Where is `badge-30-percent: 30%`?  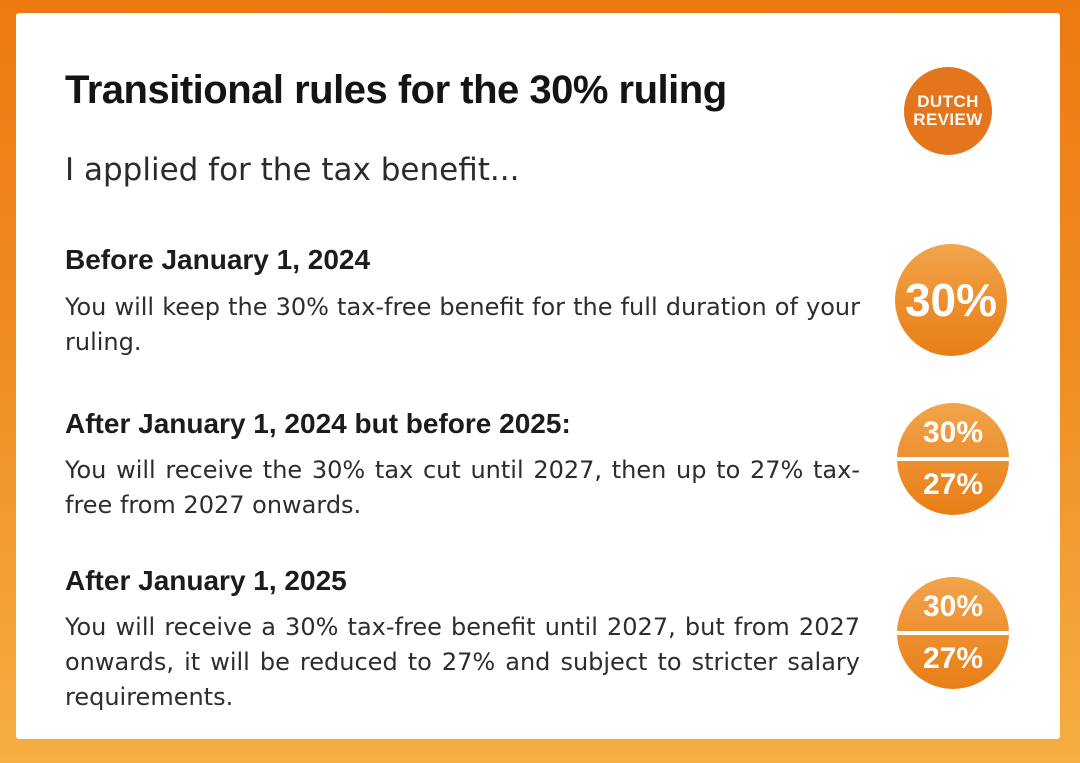 badge-30-percent: 30% is located at coordinates (951, 300).